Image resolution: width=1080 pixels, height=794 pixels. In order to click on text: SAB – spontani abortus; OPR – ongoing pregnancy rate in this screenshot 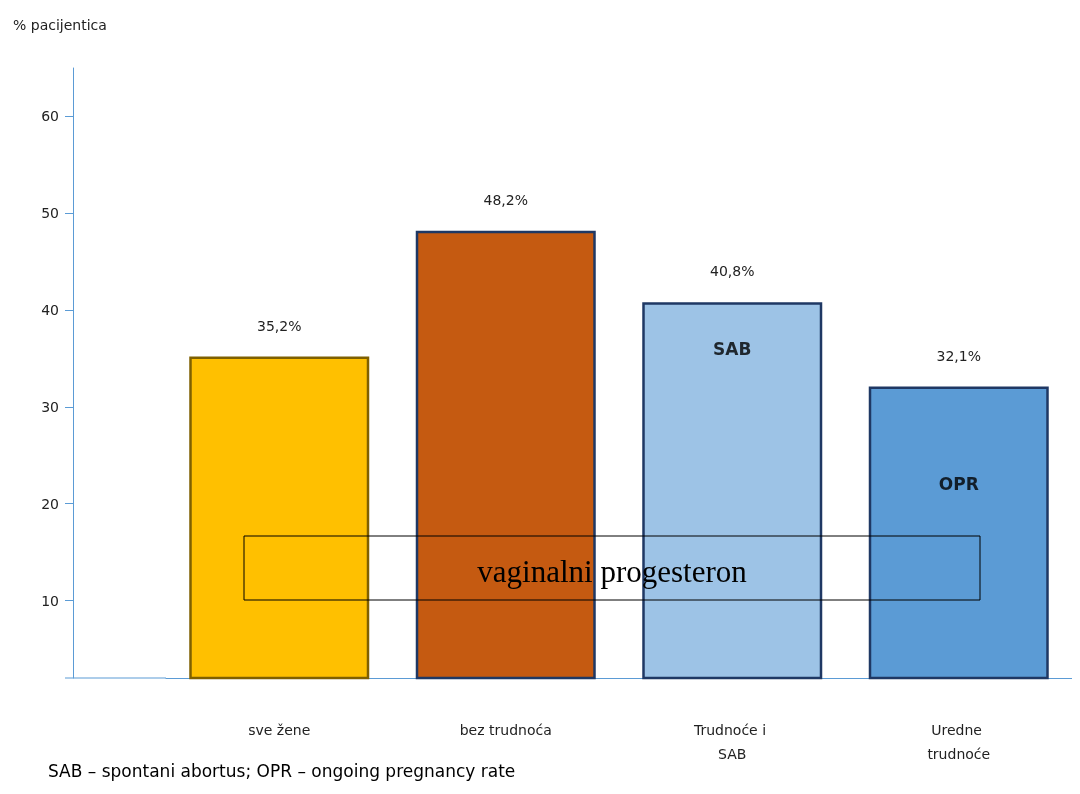, I will do `click(282, 770)`.